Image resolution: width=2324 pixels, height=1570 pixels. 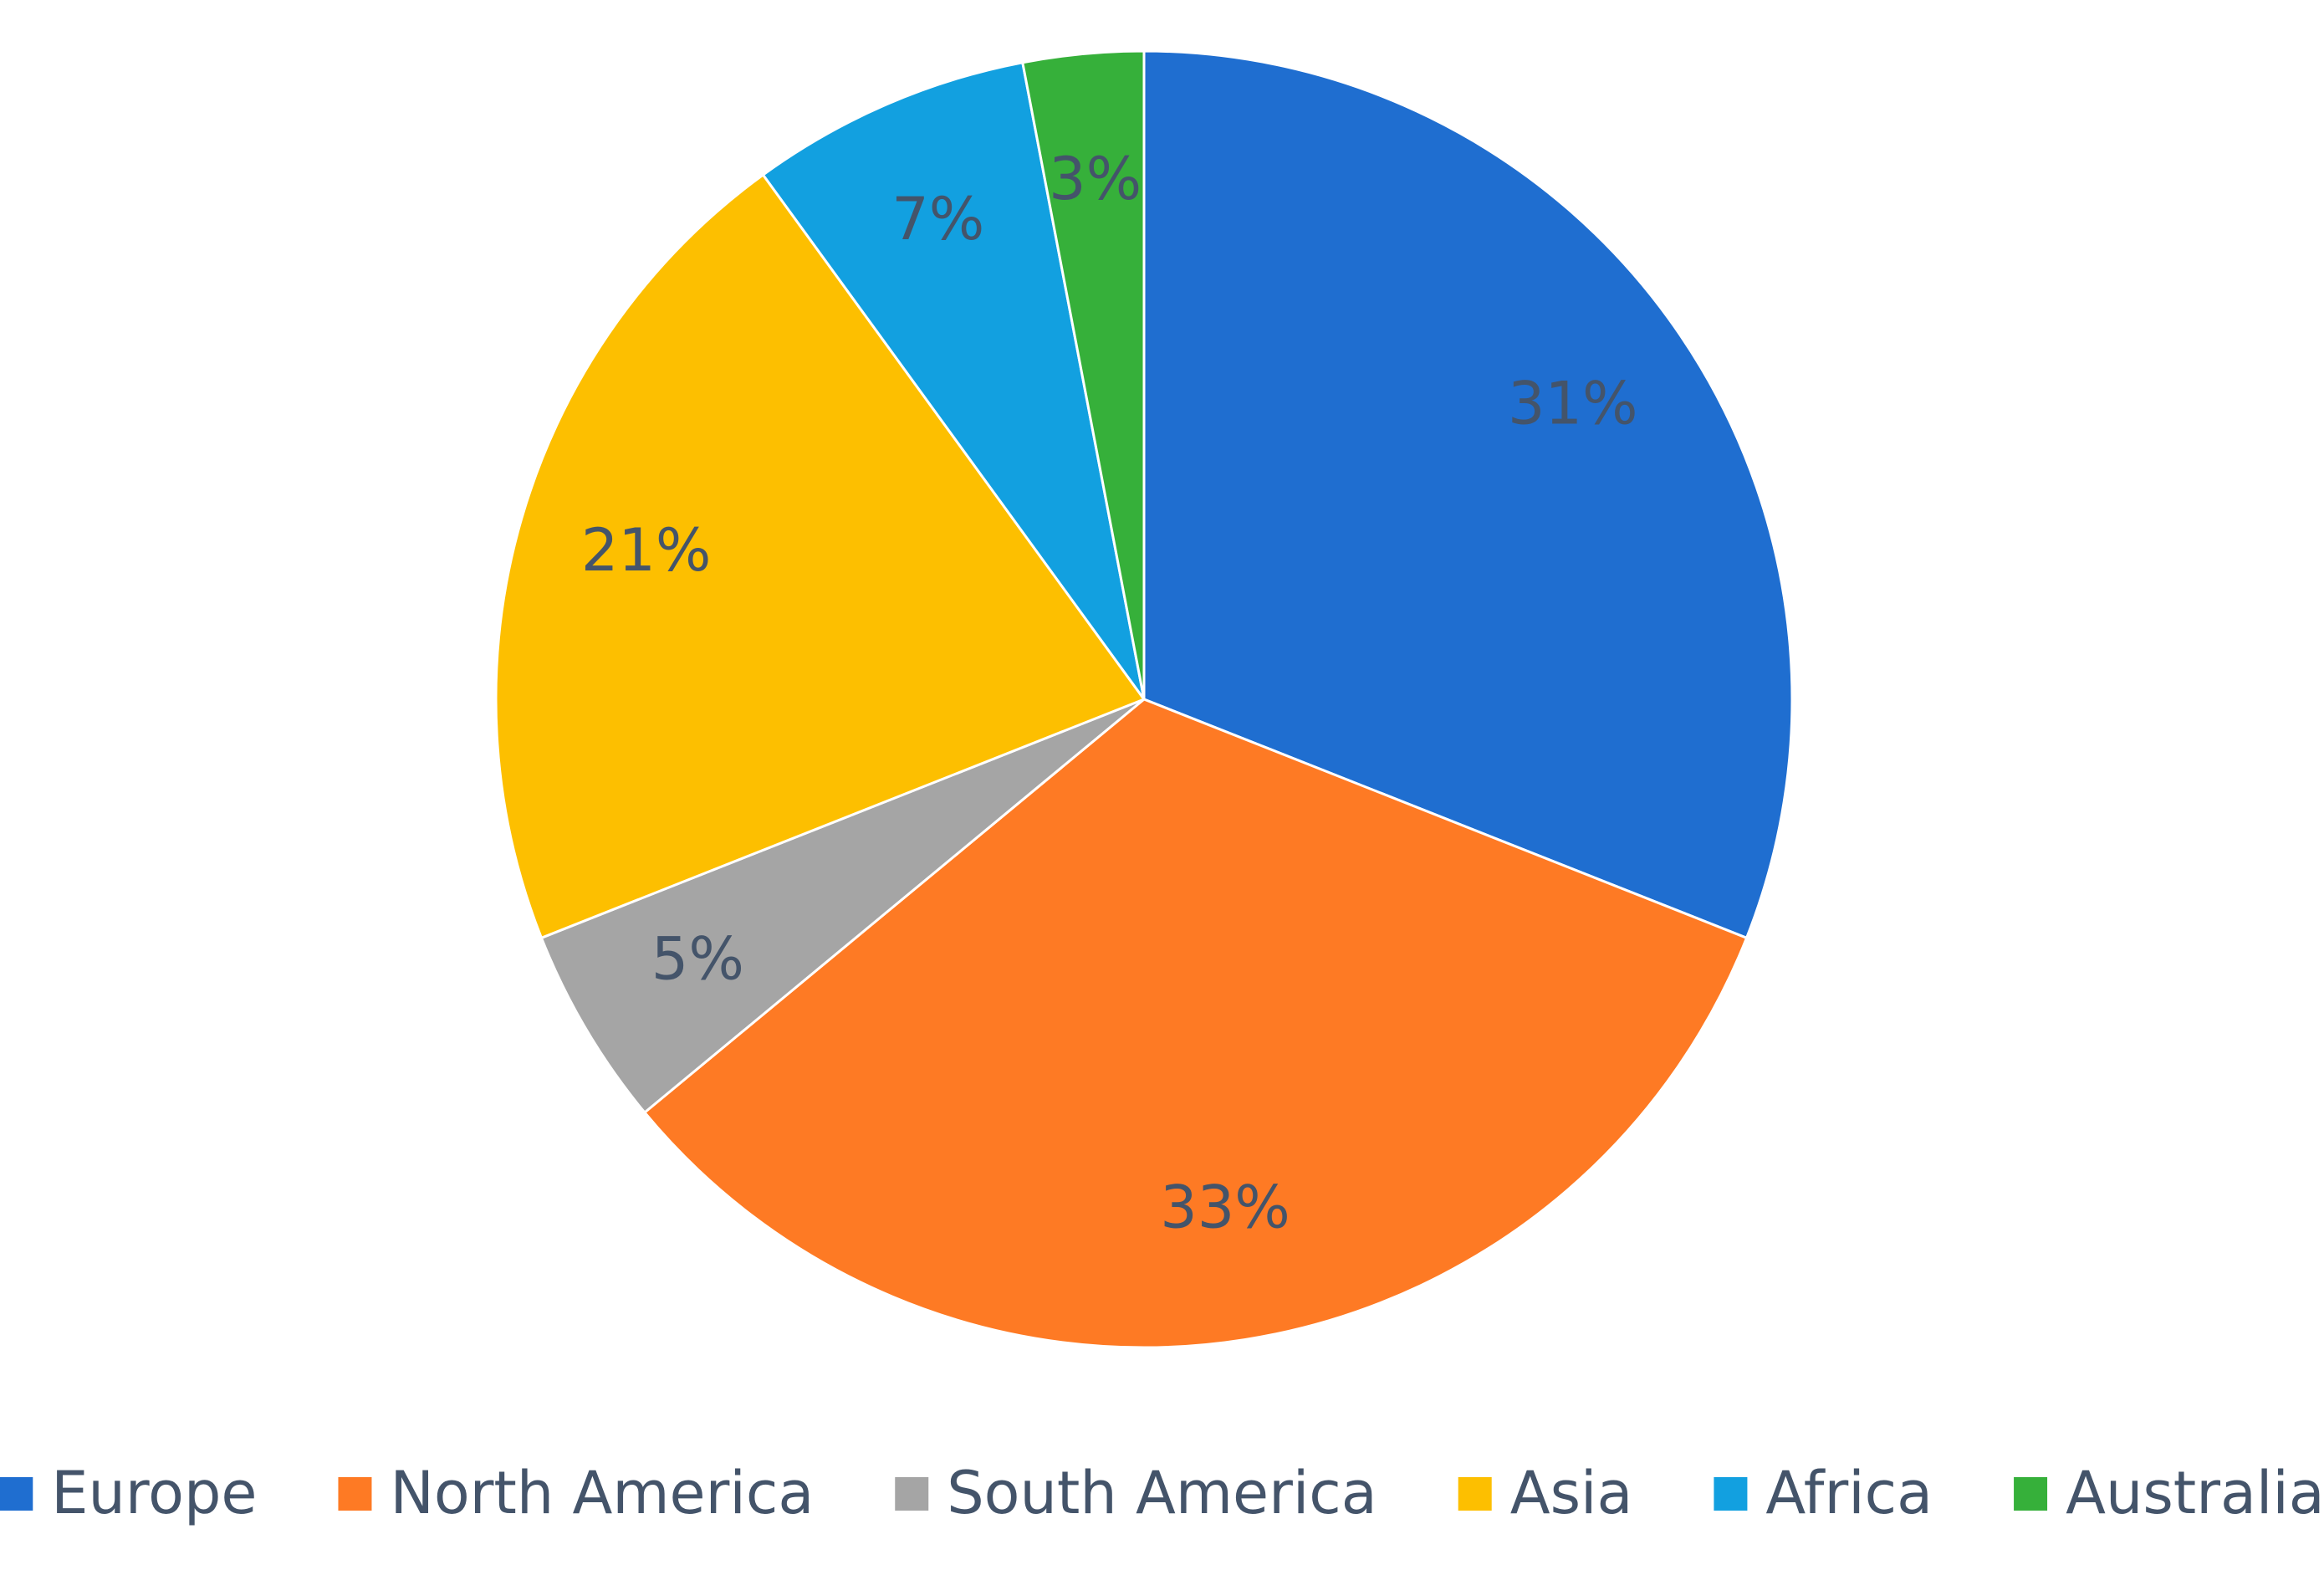 What do you see at coordinates (1571, 1493) in the screenshot?
I see `legend-label: Asia` at bounding box center [1571, 1493].